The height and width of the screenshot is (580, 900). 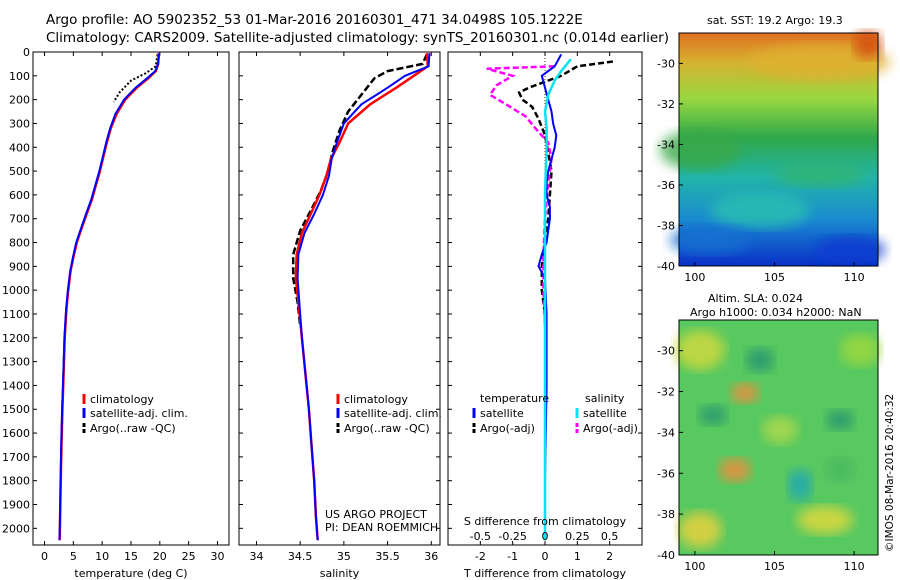 I want to click on x-tick-label-sal: 35, so click(x=344, y=556).